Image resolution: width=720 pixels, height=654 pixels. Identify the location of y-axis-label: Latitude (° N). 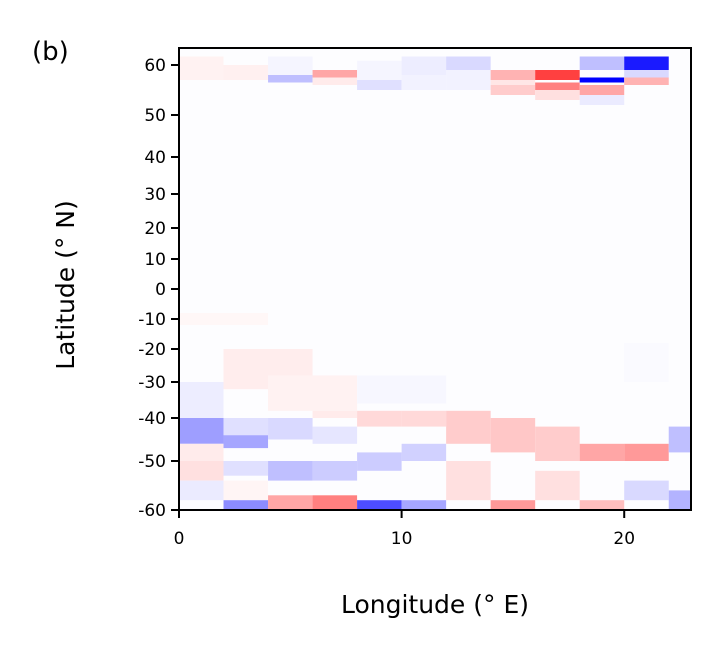
(65, 285).